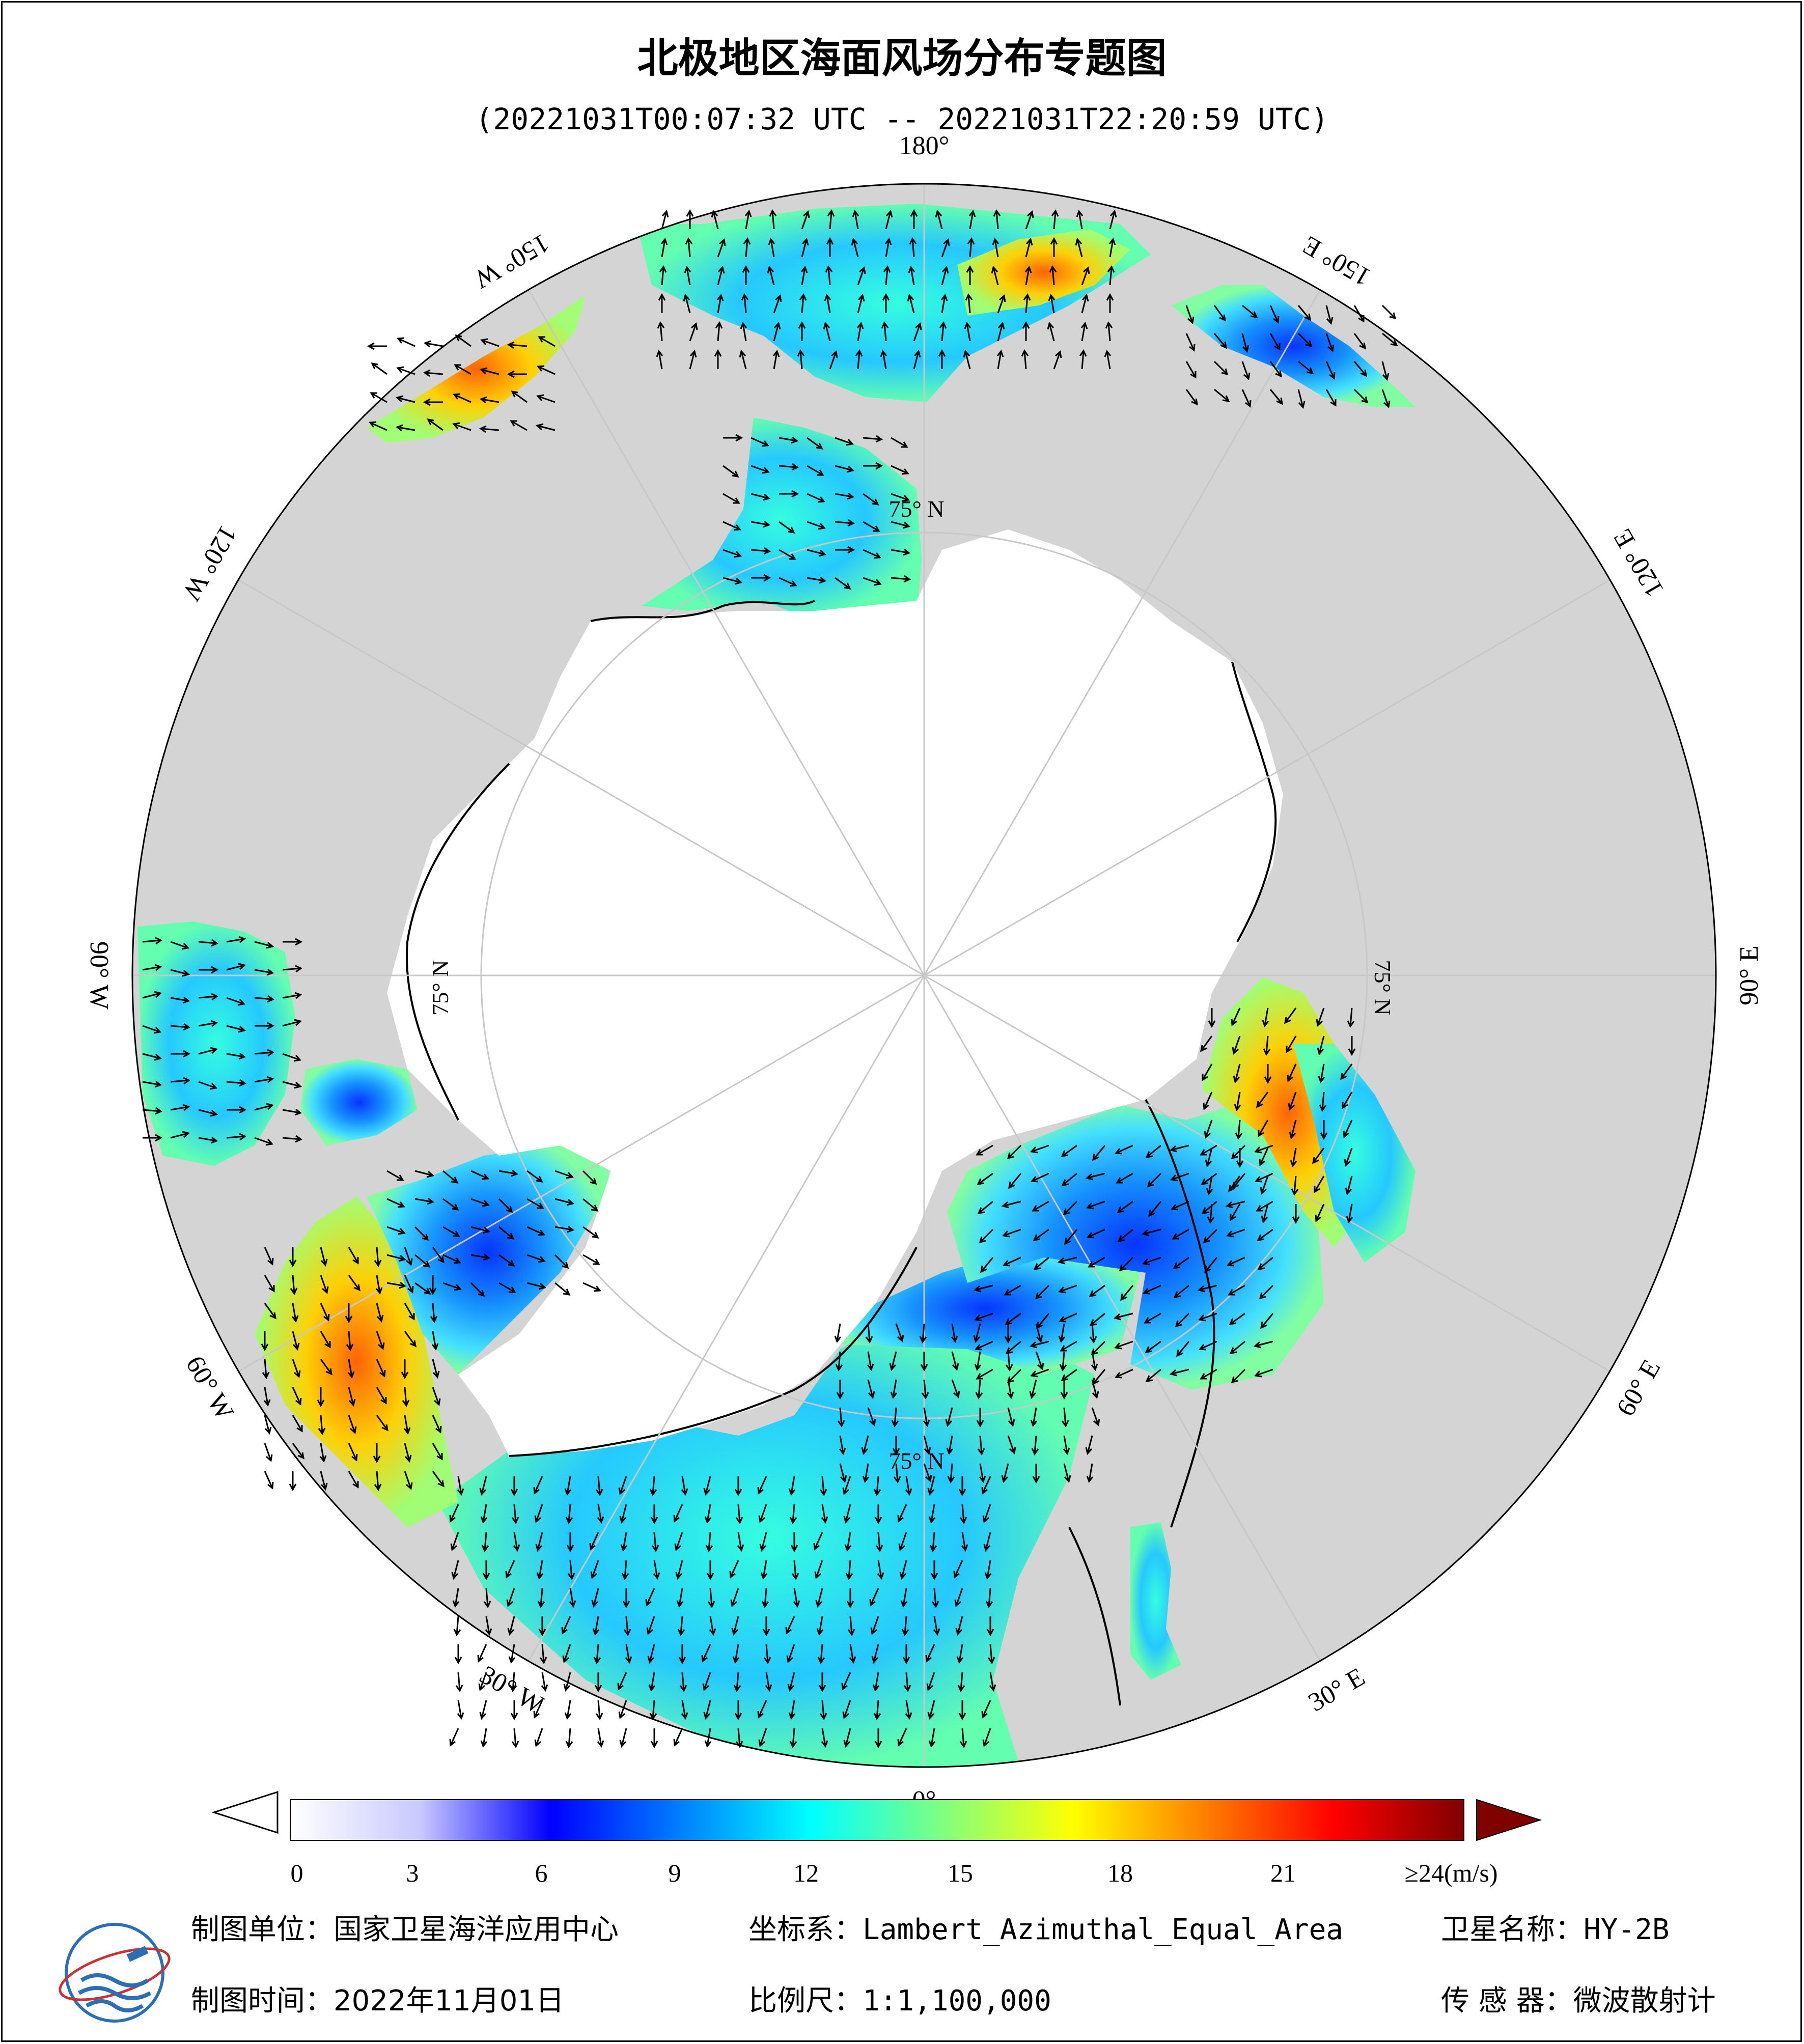 This screenshot has width=1804, height=2044. What do you see at coordinates (1120, 1873) in the screenshot?
I see `colorbar-tick: 18` at bounding box center [1120, 1873].